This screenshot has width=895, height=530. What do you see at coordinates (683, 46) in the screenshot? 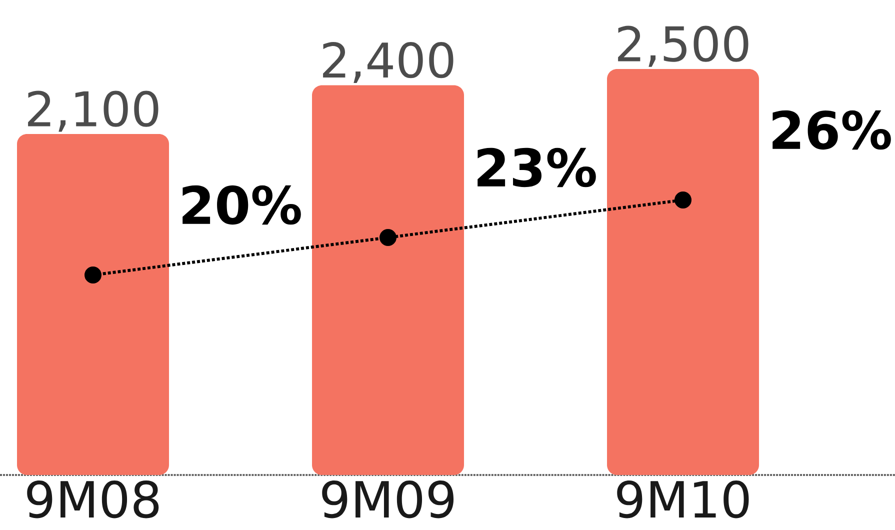
I see `data-label: 2,500` at bounding box center [683, 46].